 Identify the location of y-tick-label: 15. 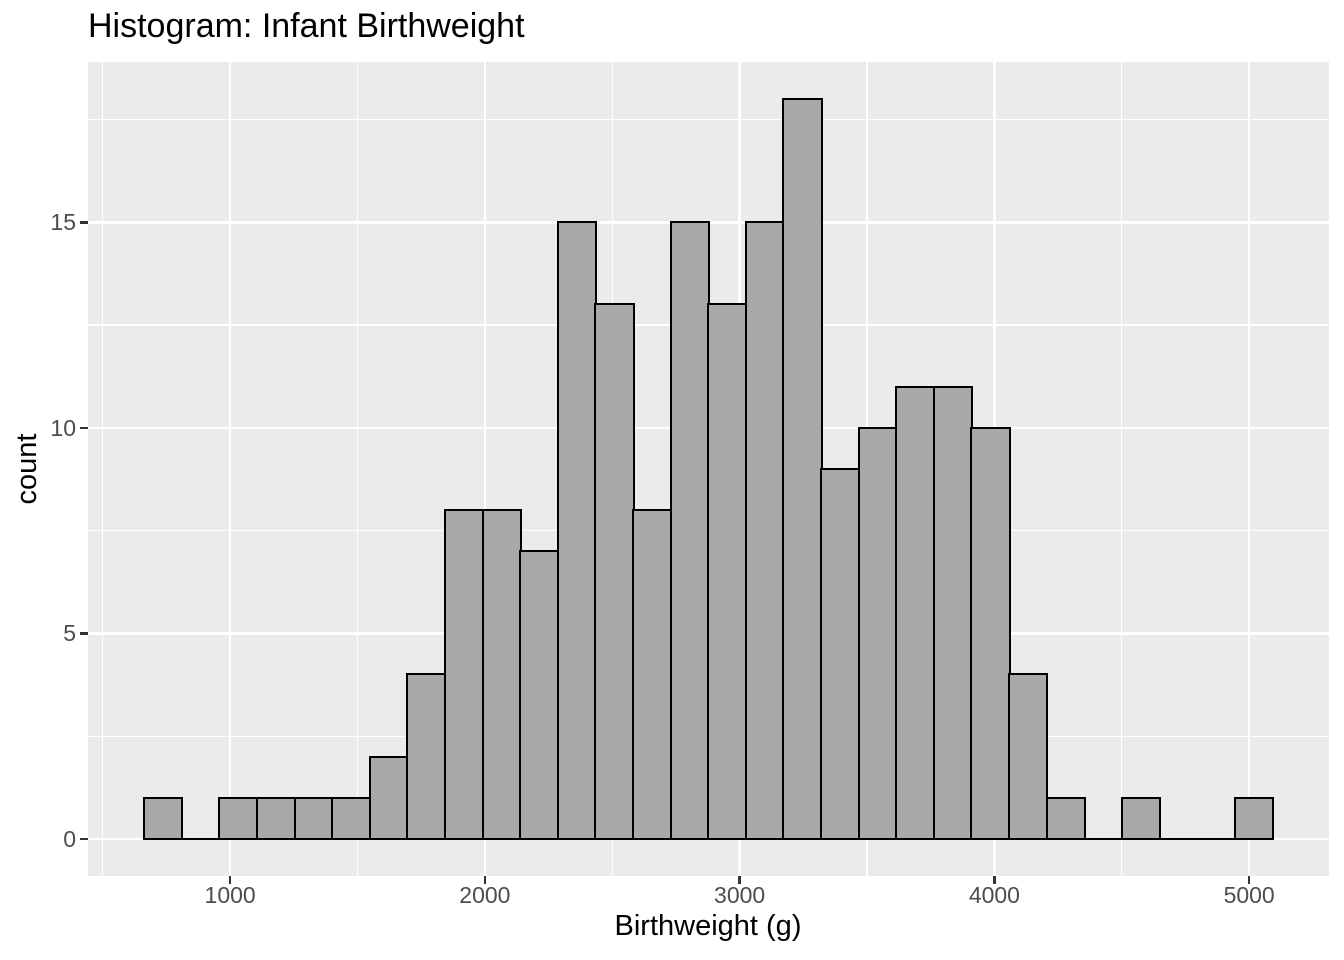
(63, 222).